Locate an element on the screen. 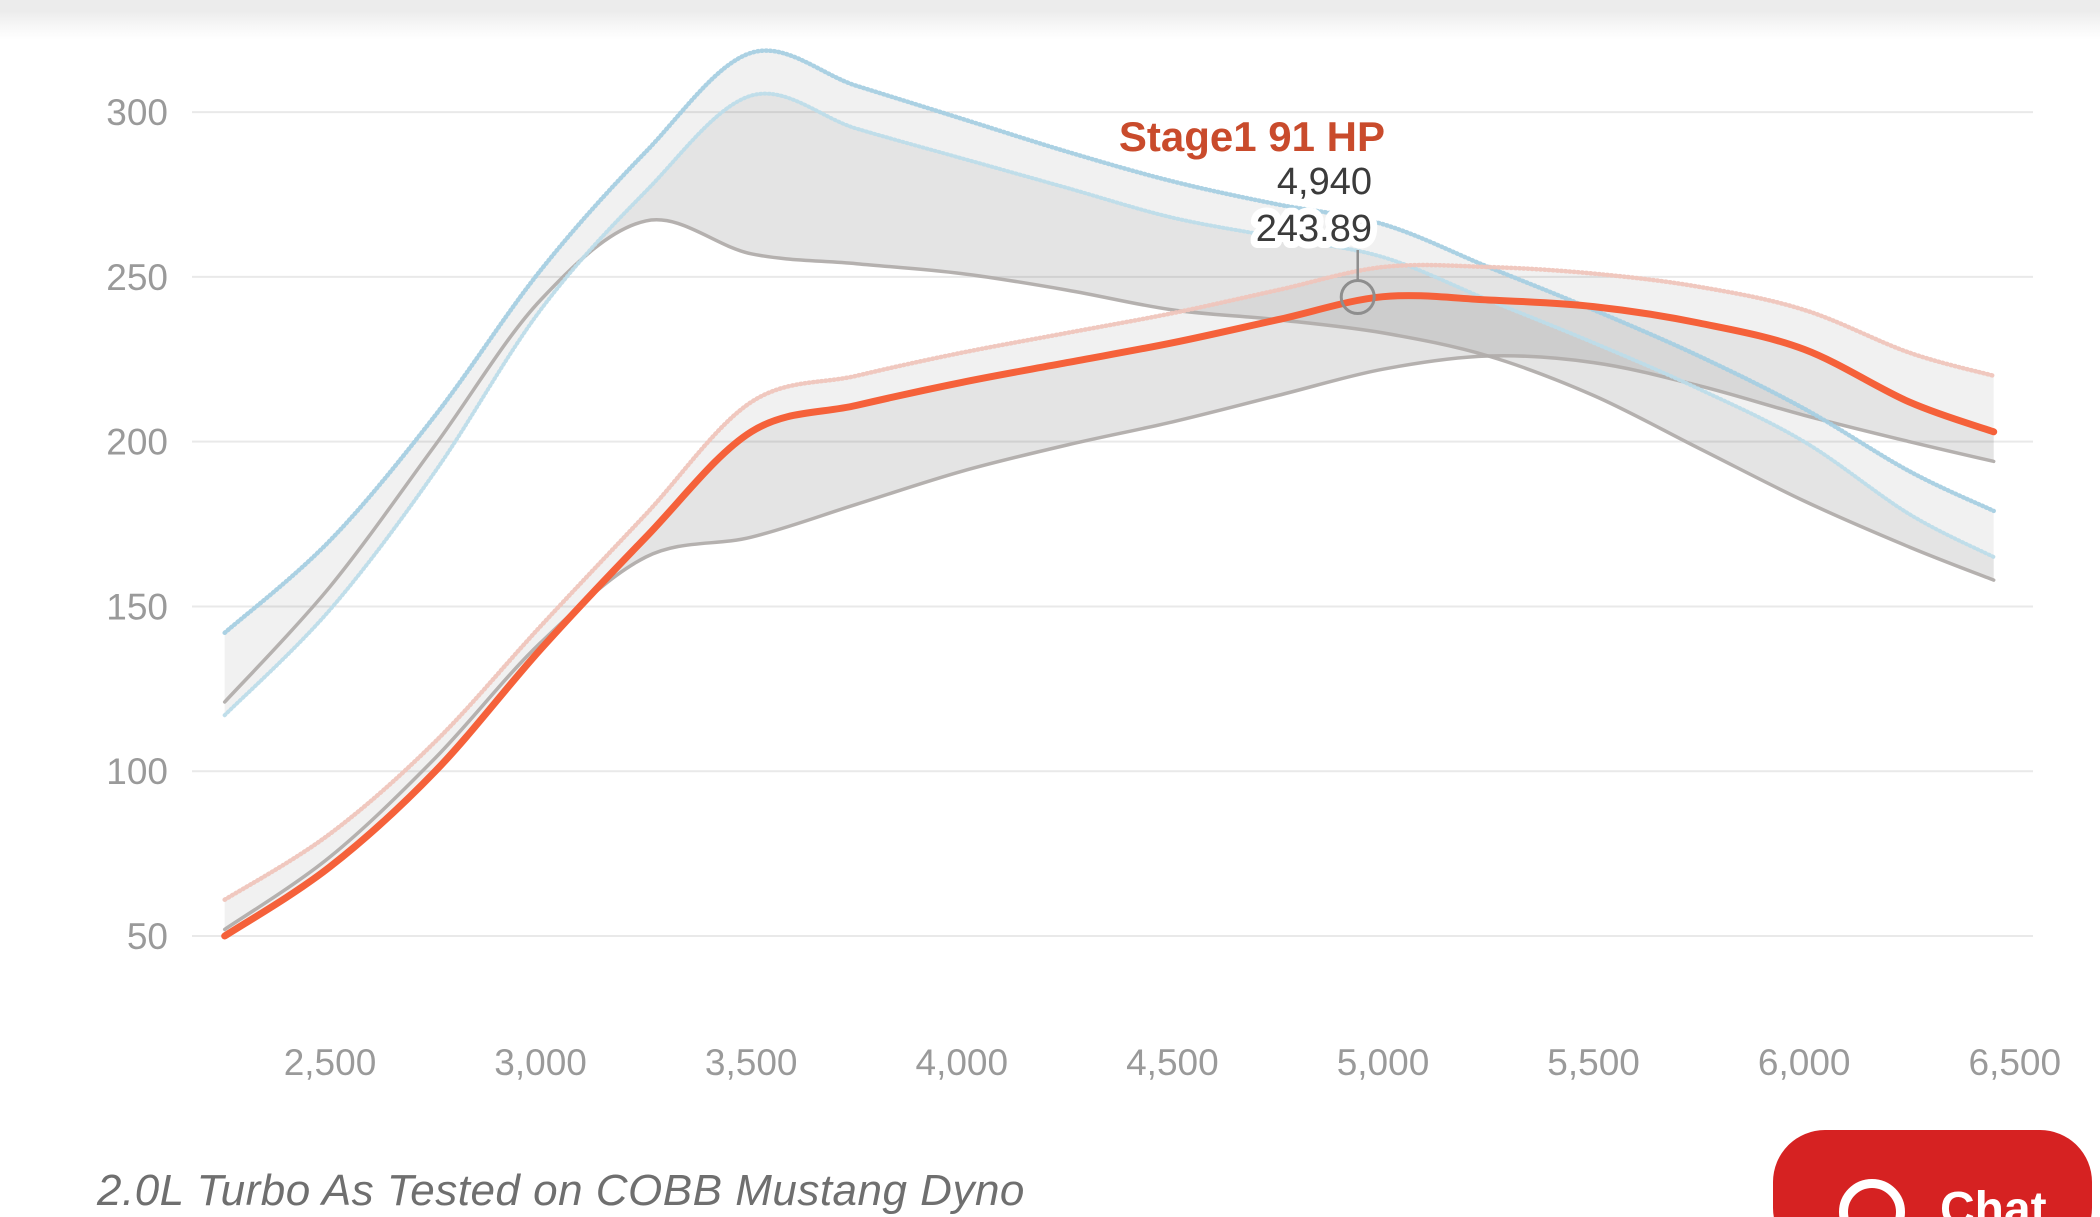  y-axis-tick-label: 300 is located at coordinates (137, 112).